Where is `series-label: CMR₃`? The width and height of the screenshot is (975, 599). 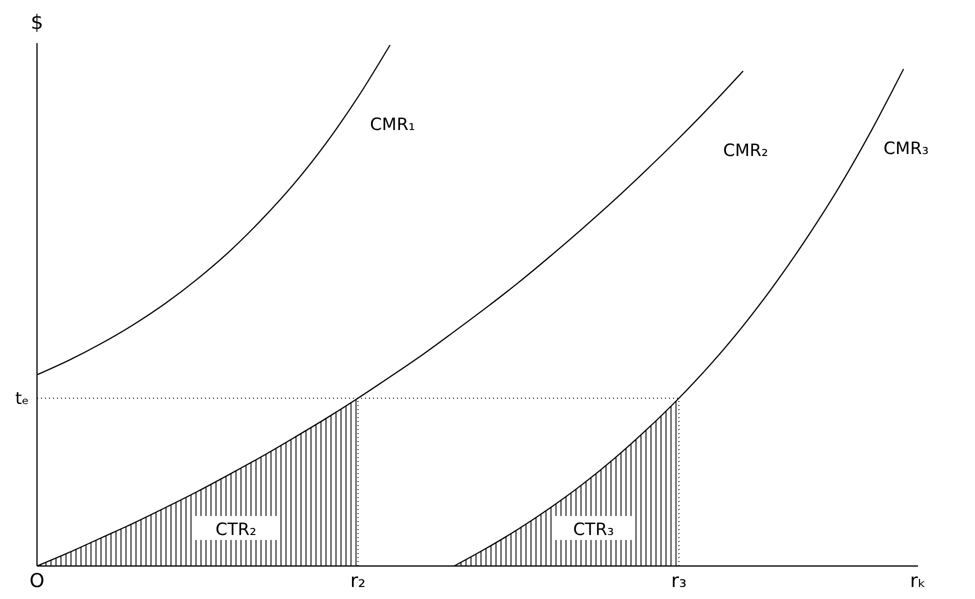
series-label: CMR₃ is located at coordinates (906, 148).